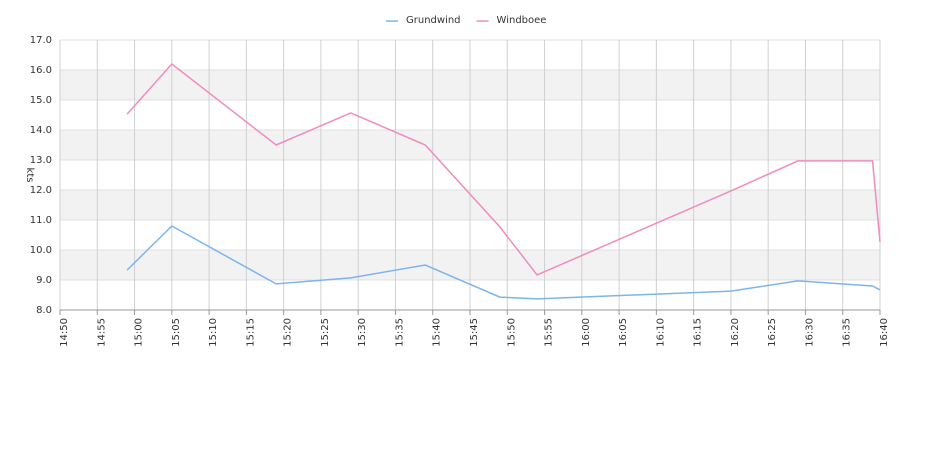 The height and width of the screenshot is (450, 940). What do you see at coordinates (362, 332) in the screenshot?
I see `x-tick-label: 15:30` at bounding box center [362, 332].